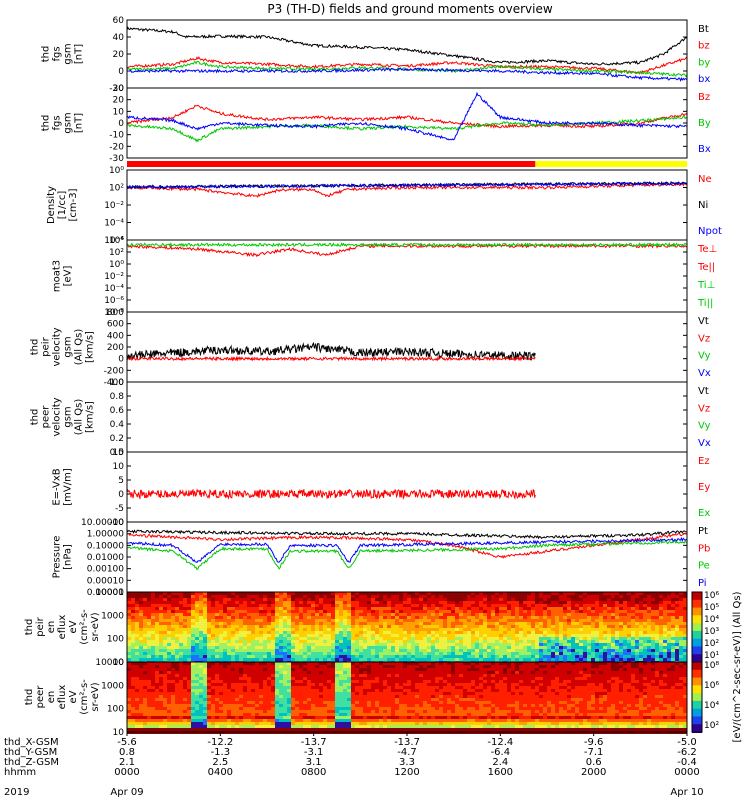 The width and height of the screenshot is (750, 800). I want to click on ytick-label: -10, so click(116, 523).